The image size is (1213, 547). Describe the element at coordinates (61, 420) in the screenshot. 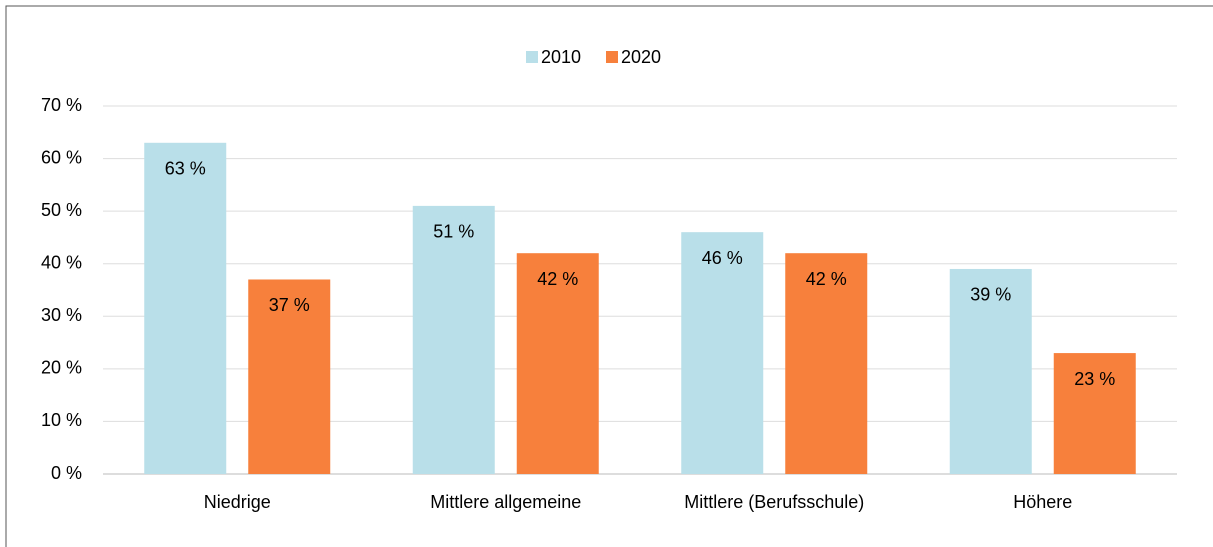

I see `y-tick-label: 10 %` at that location.